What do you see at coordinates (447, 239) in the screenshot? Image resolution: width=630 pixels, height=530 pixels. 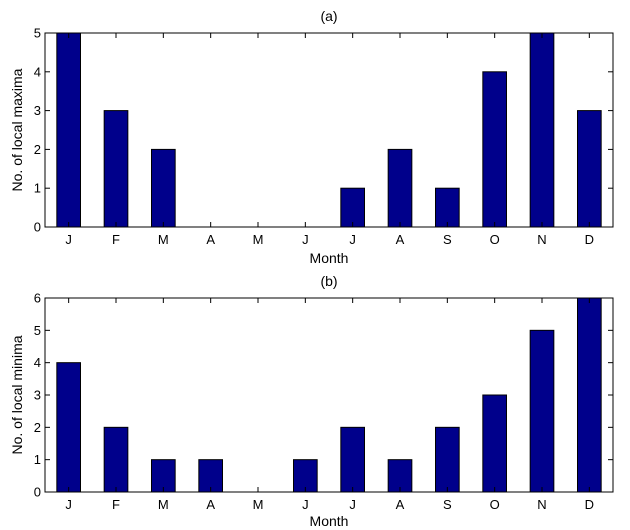 I see `xtick-label-a-8: S` at bounding box center [447, 239].